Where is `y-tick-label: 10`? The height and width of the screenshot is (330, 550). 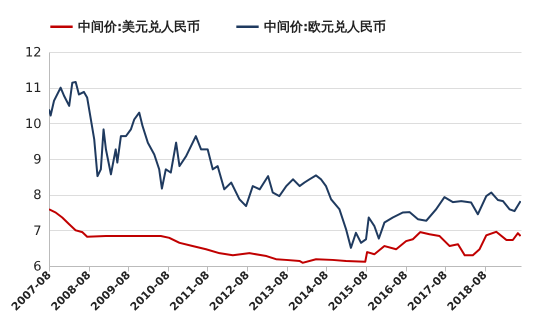 y-tick-label: 10 is located at coordinates (33, 124).